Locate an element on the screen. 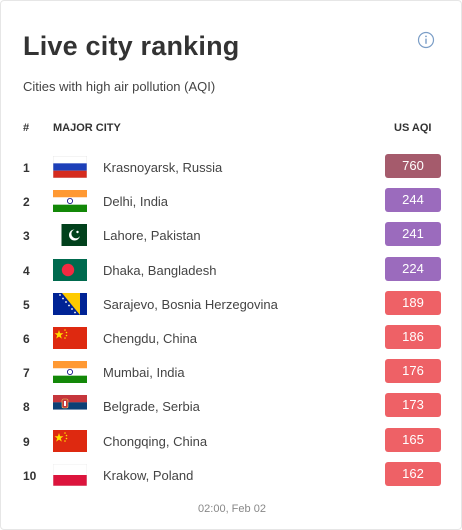  aqi-badge: 162 is located at coordinates (413, 473).